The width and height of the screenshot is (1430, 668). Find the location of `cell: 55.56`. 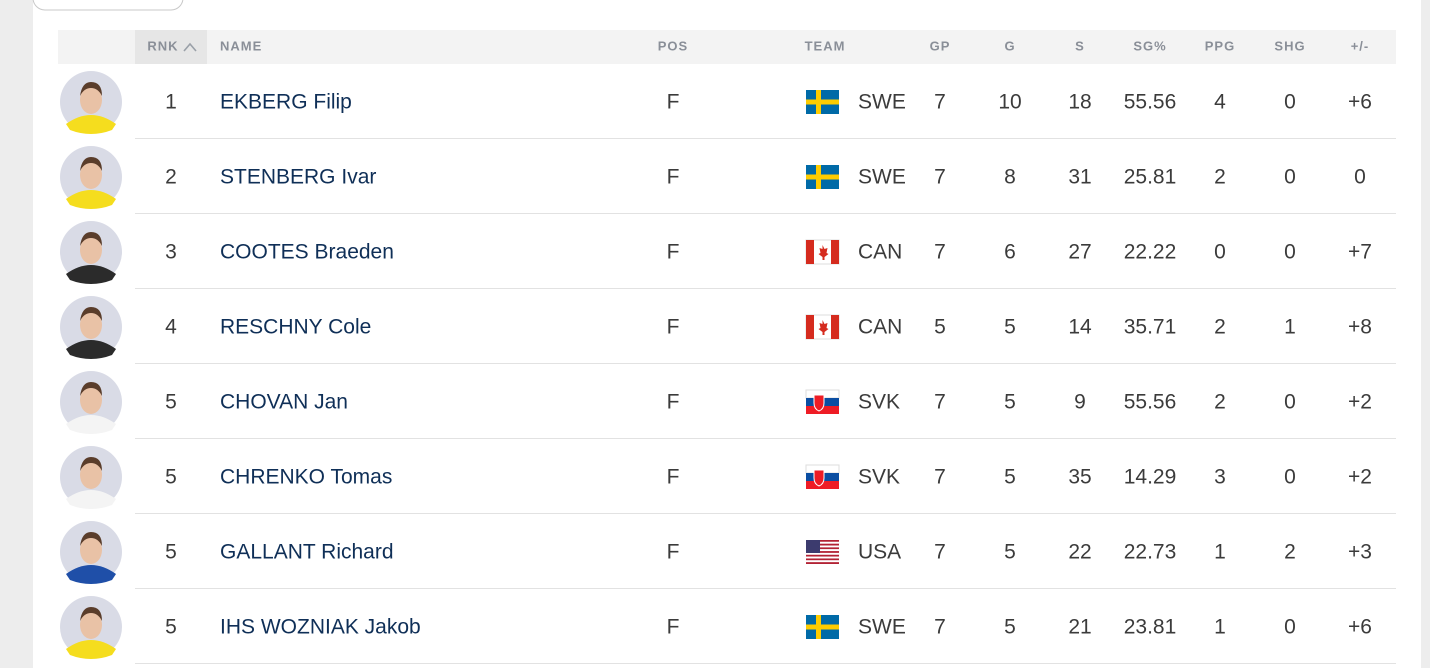

cell: 55.56 is located at coordinates (1150, 102).